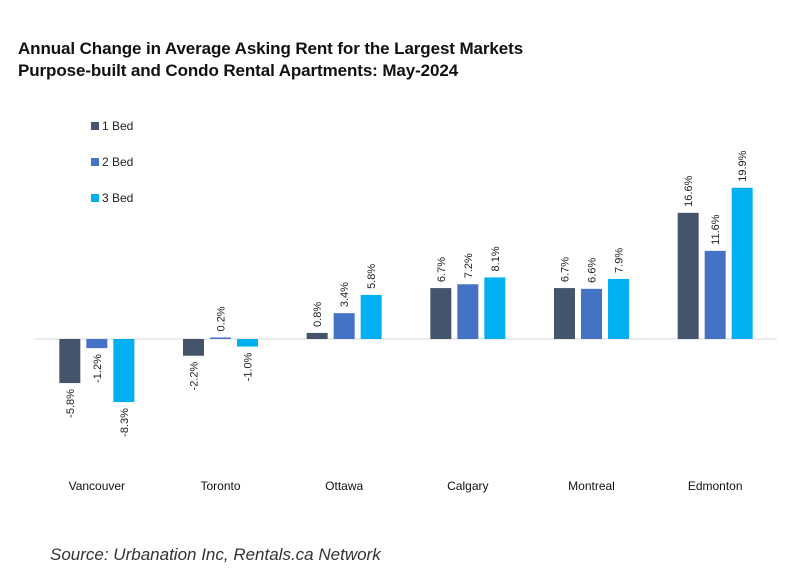 This screenshot has width=800, height=574. Describe the element at coordinates (195, 376) in the screenshot. I see `data-label-toronto-1: -2.2%` at that location.